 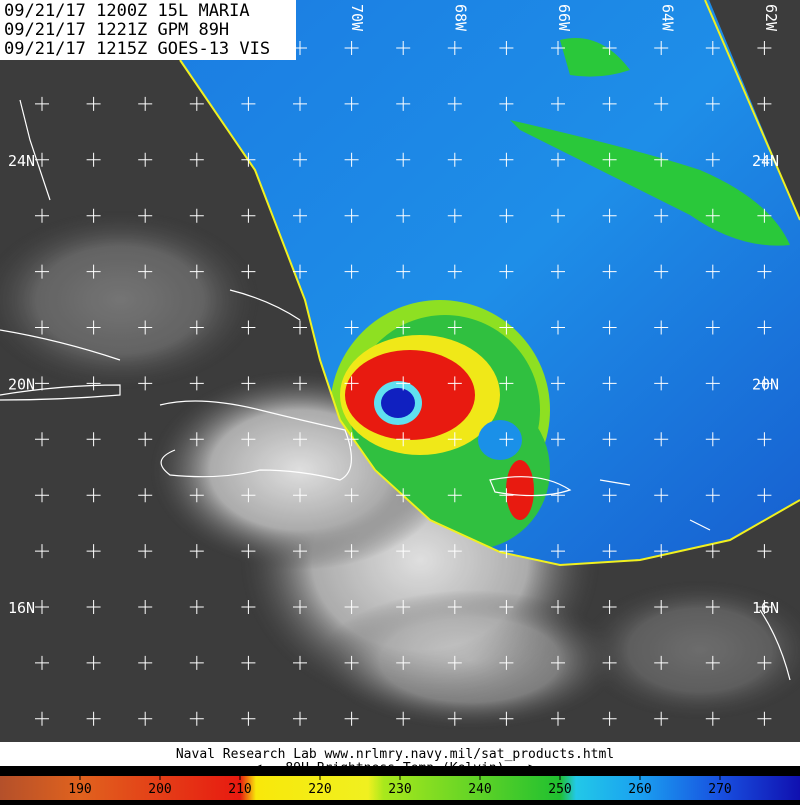 I want to click on header-line: 09/21/17 1215Z GOES-13 VIS, so click(x=137, y=49).